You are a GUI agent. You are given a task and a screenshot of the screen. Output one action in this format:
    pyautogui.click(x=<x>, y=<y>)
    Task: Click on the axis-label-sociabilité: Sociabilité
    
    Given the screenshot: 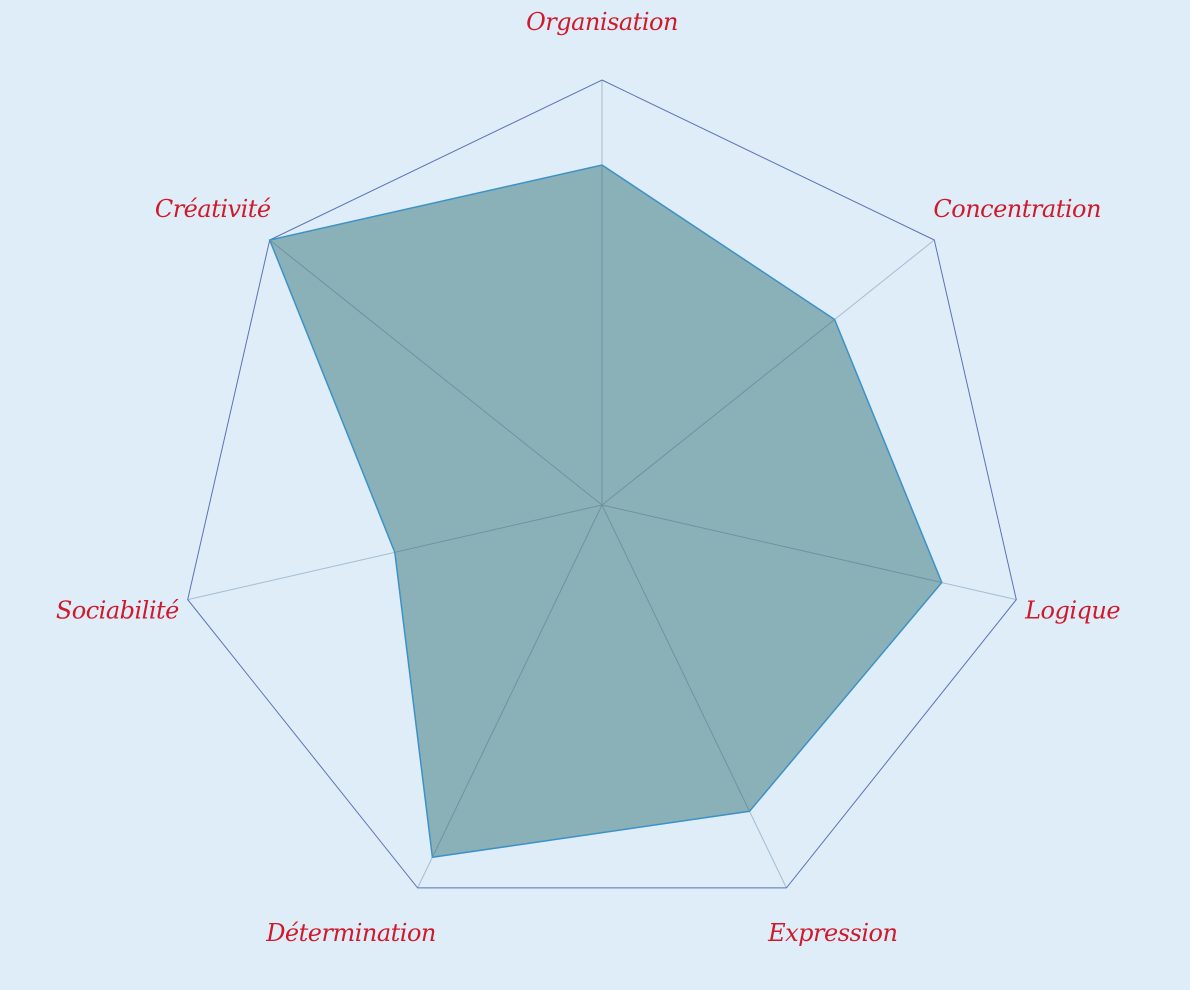 What is the action you would take?
    pyautogui.click(x=117, y=611)
    